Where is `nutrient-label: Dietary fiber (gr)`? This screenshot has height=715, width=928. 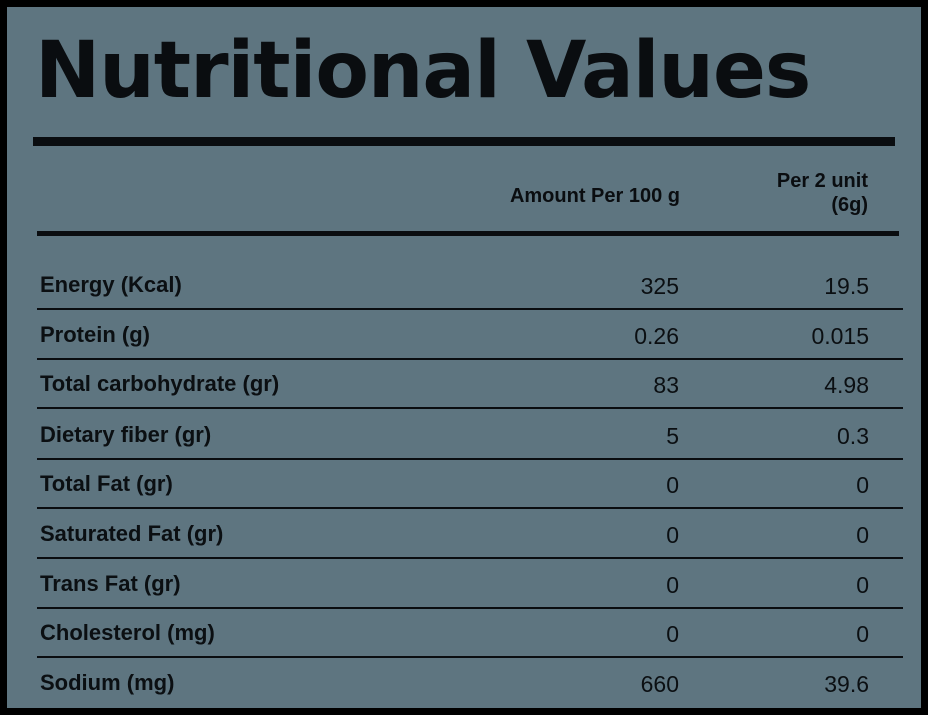 nutrient-label: Dietary fiber (gr) is located at coordinates (126, 434).